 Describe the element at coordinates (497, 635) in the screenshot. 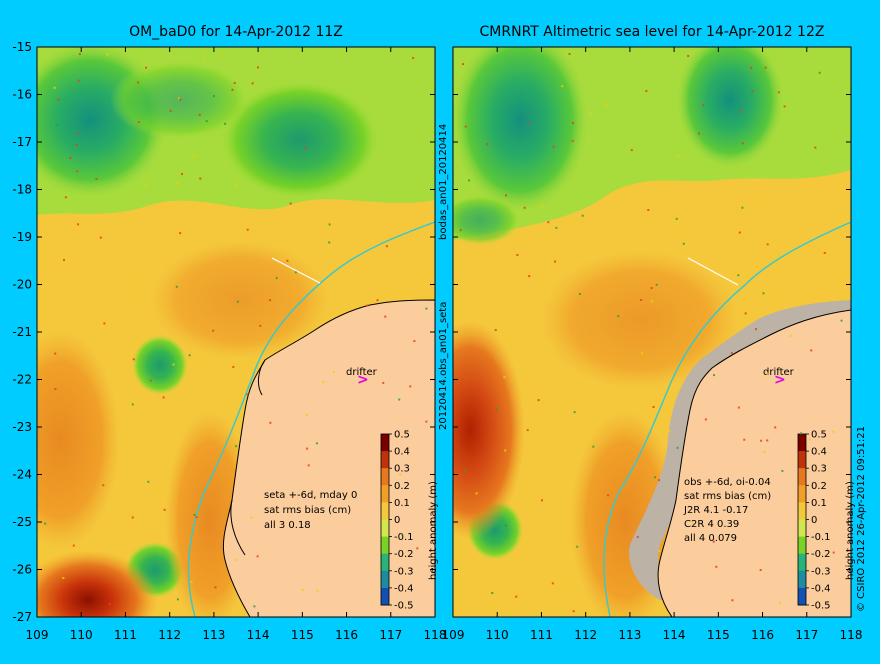

I see `right-lon-tick-label: 110` at that location.